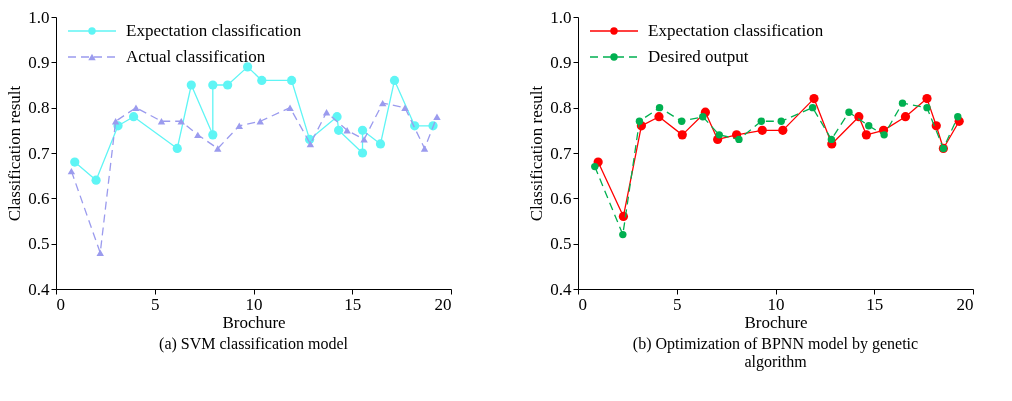  I want to click on text: (b) Optimization of BPNN model by genetic algorithm, so click(775, 353).